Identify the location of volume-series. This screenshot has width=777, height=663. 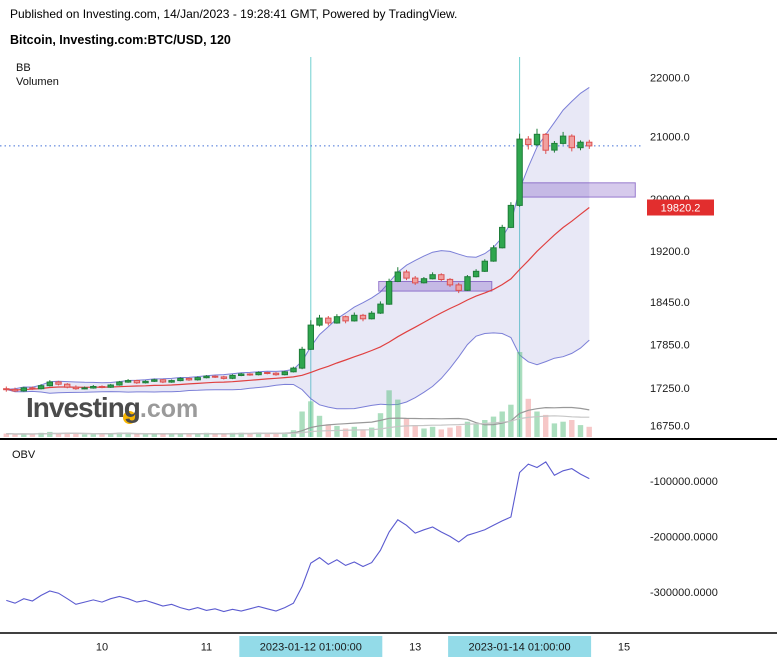
(297, 395).